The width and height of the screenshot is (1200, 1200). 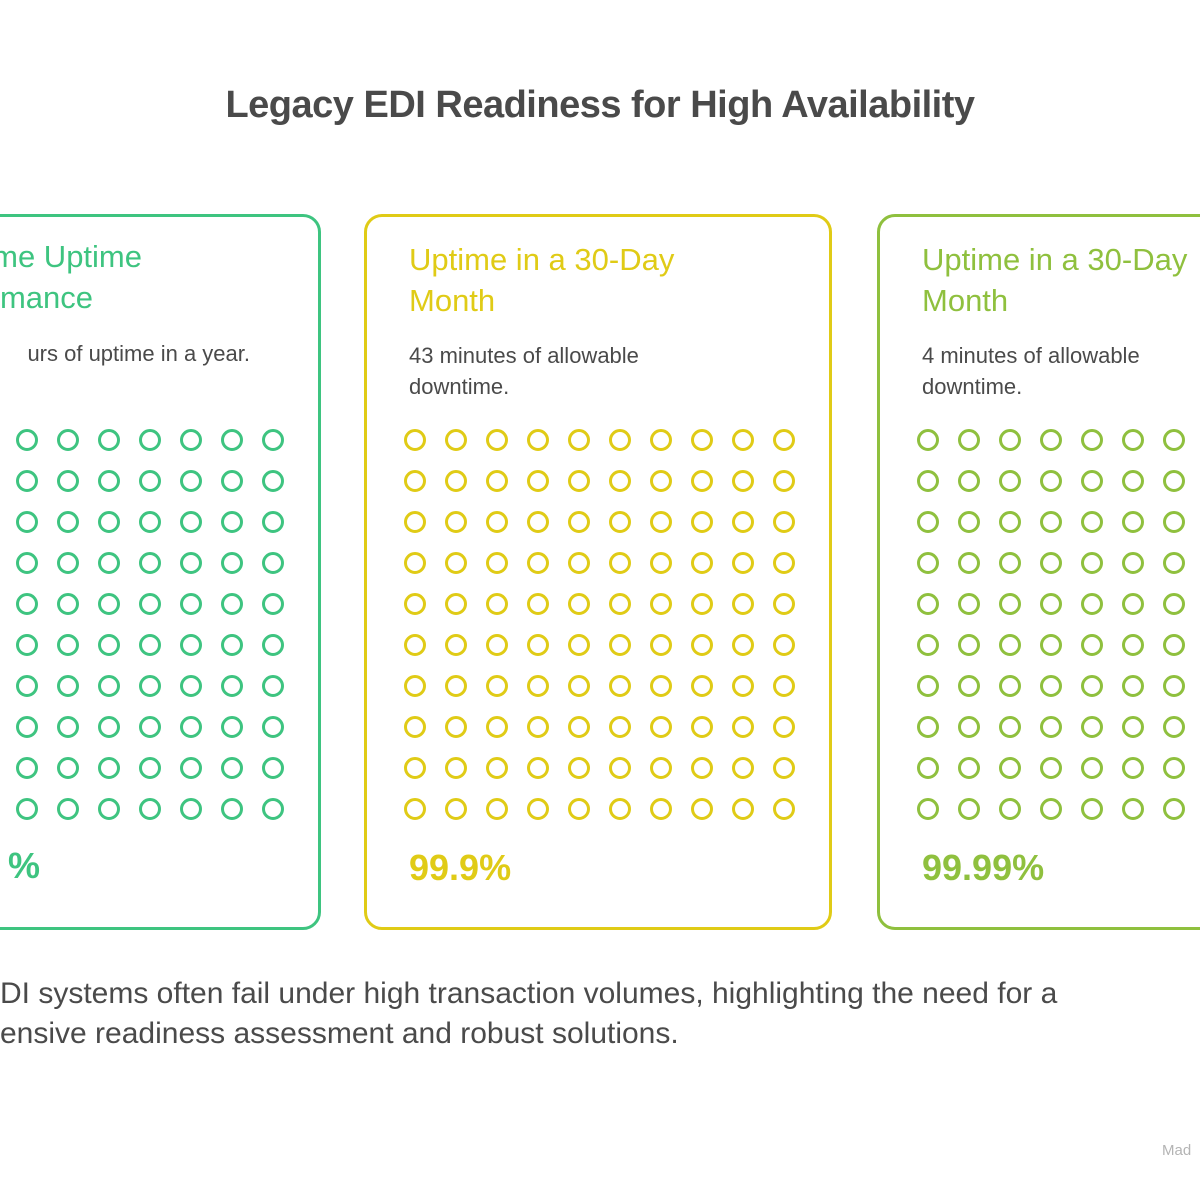 What do you see at coordinates (1031, 371) in the screenshot?
I see `card-description: 4 minutes of allowable downtime.` at bounding box center [1031, 371].